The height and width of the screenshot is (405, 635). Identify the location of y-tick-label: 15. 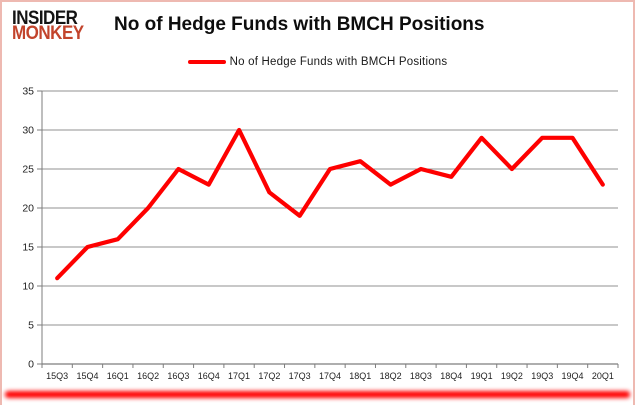
(28, 248).